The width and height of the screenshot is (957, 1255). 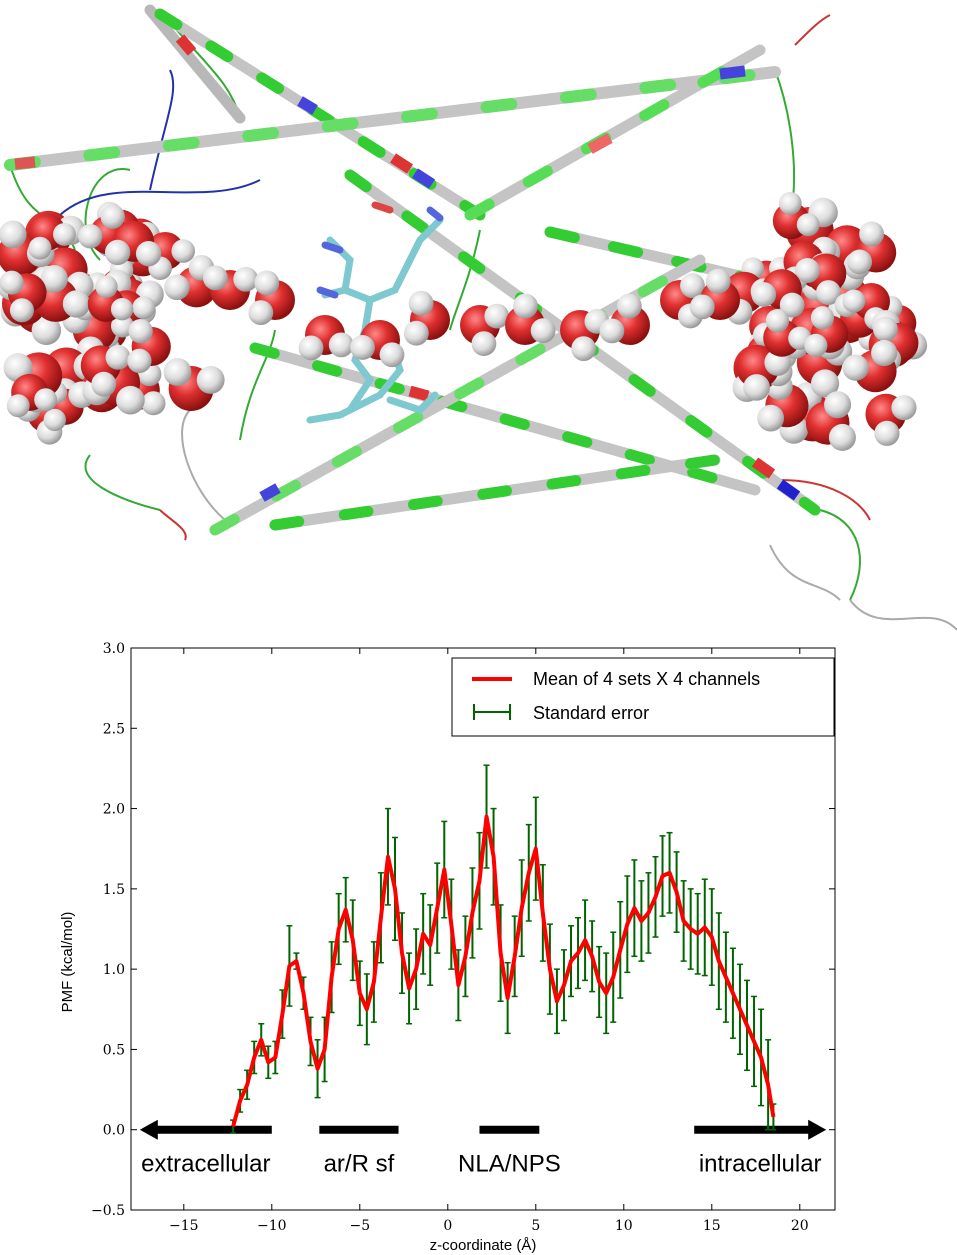 What do you see at coordinates (800, 1226) in the screenshot?
I see `x-tick-label: 20` at bounding box center [800, 1226].